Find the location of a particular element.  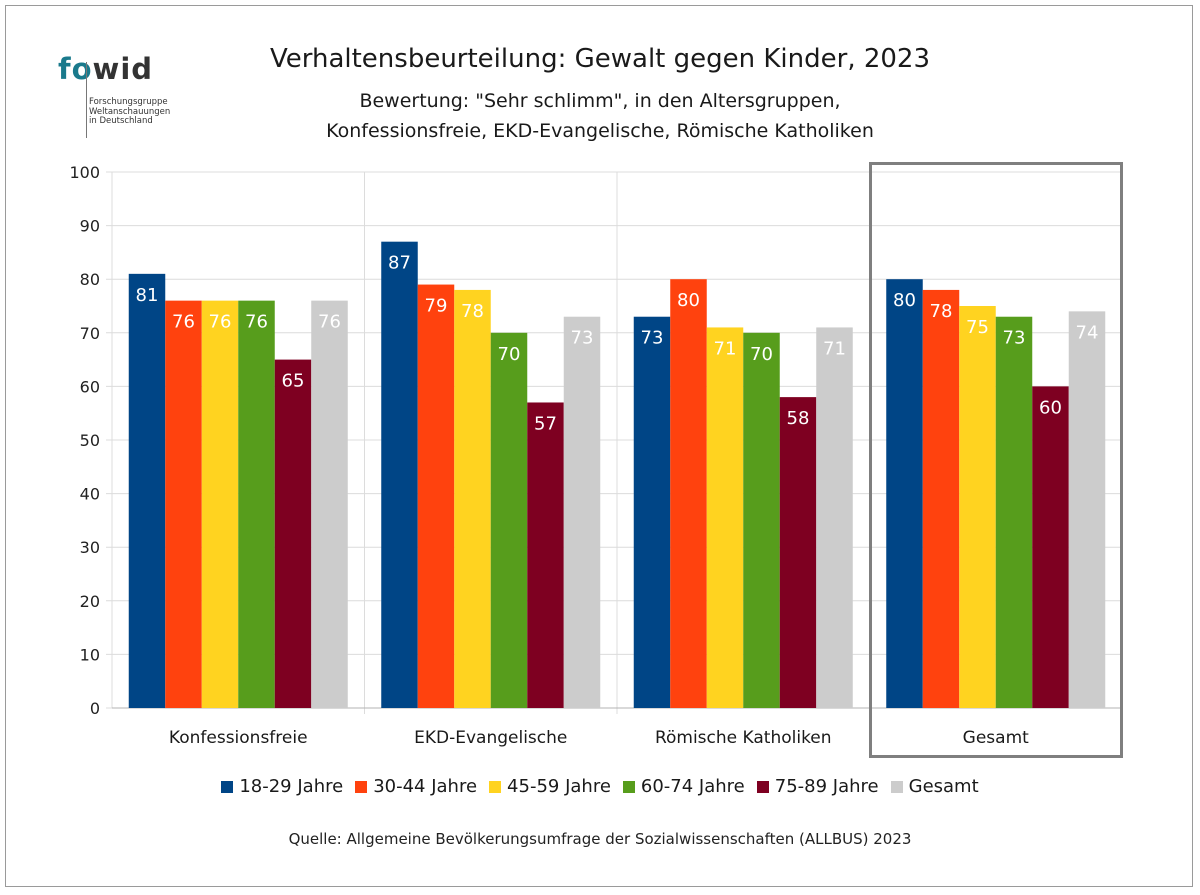

legend-item: 45-59 Jahre is located at coordinates (550, 786).